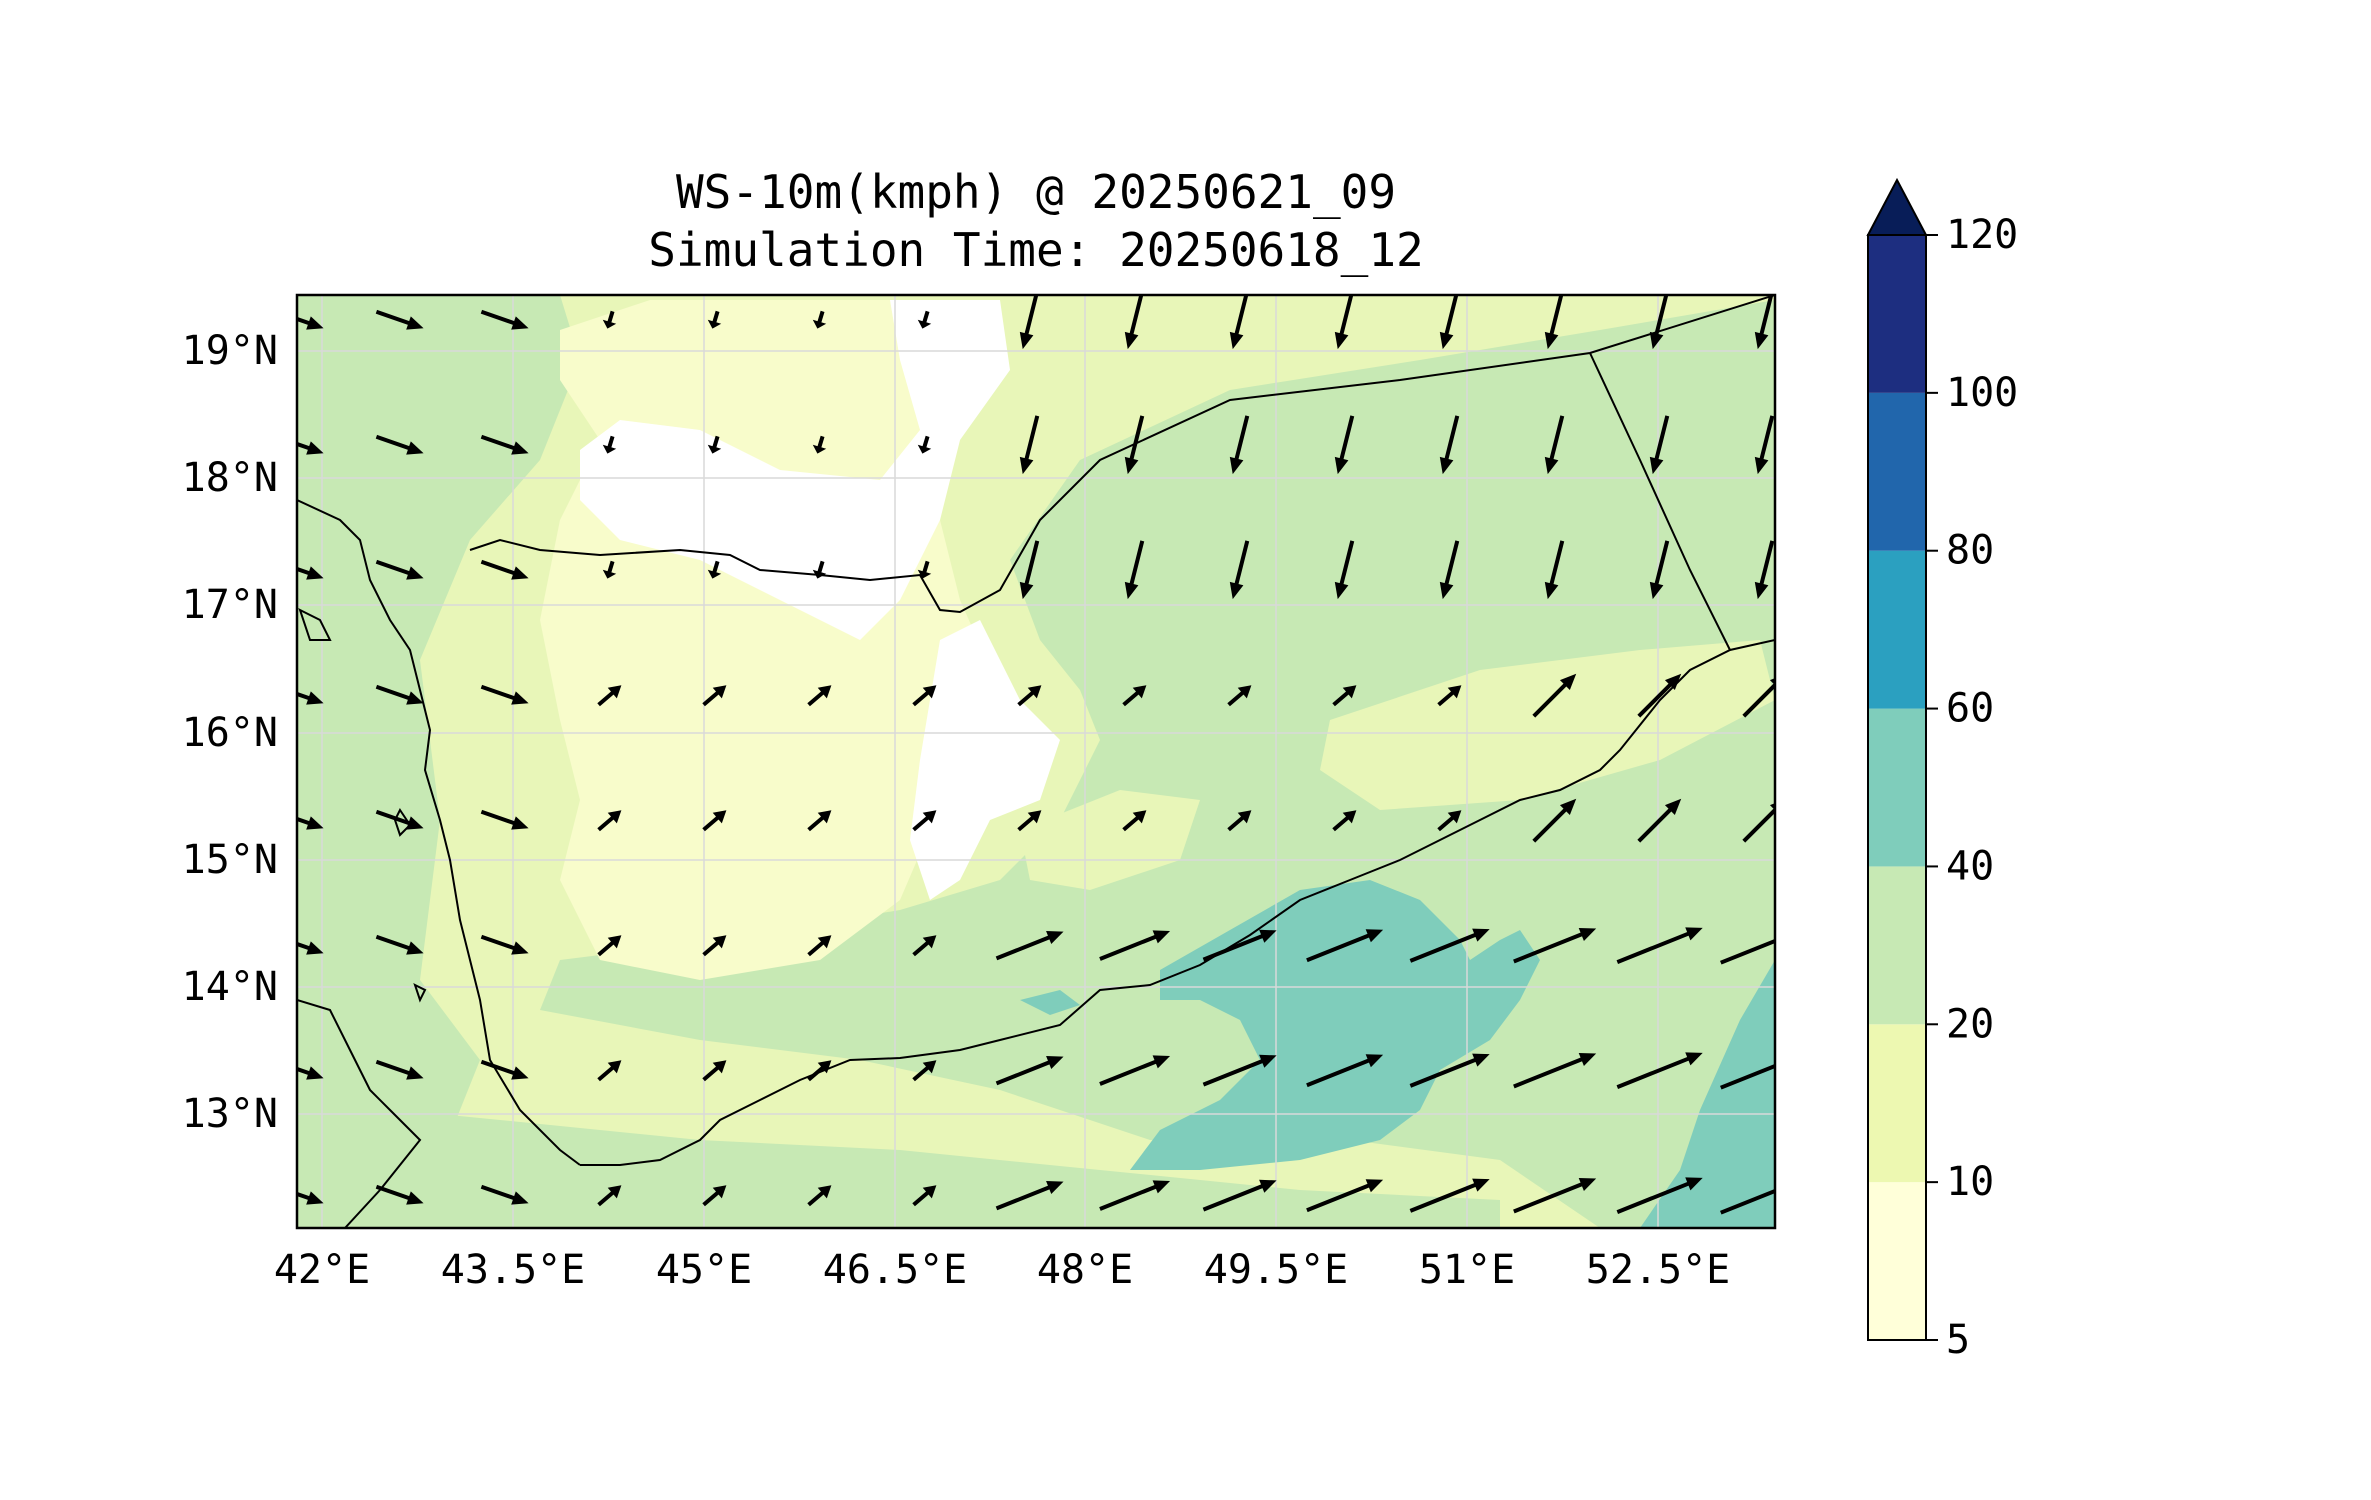 The height and width of the screenshot is (1500, 2371). I want to click on lat-tick: 13°N, so click(230, 1114).